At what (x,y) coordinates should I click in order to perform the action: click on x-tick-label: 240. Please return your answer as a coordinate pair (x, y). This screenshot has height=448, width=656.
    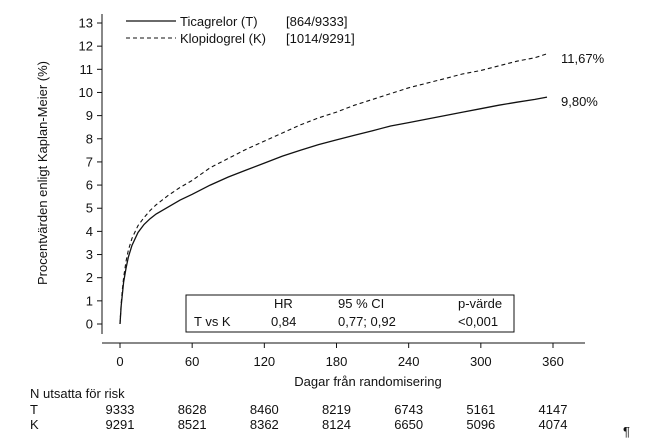
    Looking at the image, I should click on (409, 361).